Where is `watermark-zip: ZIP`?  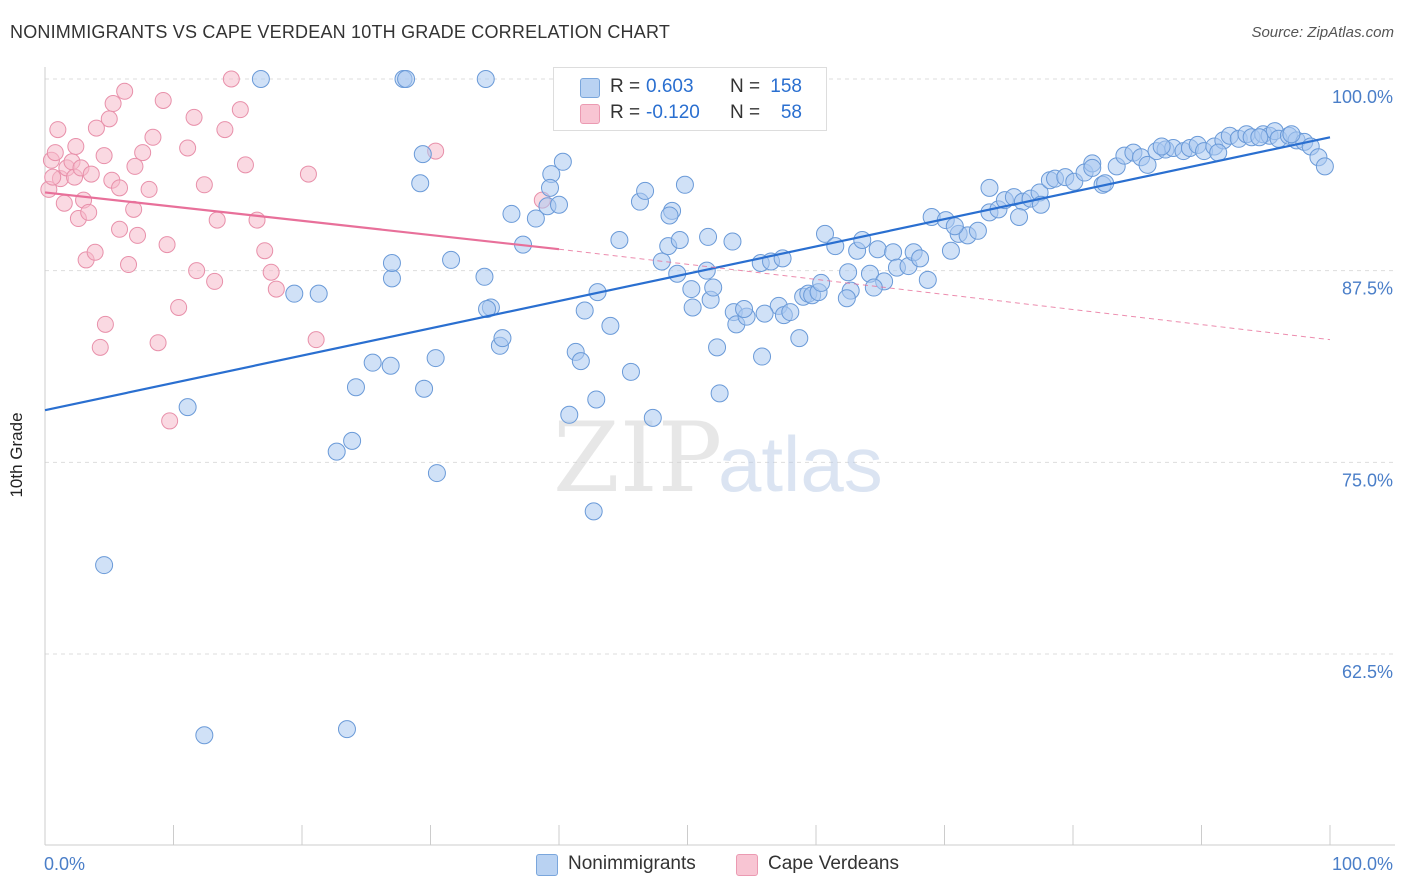 watermark-zip: ZIP is located at coordinates (637, 458).